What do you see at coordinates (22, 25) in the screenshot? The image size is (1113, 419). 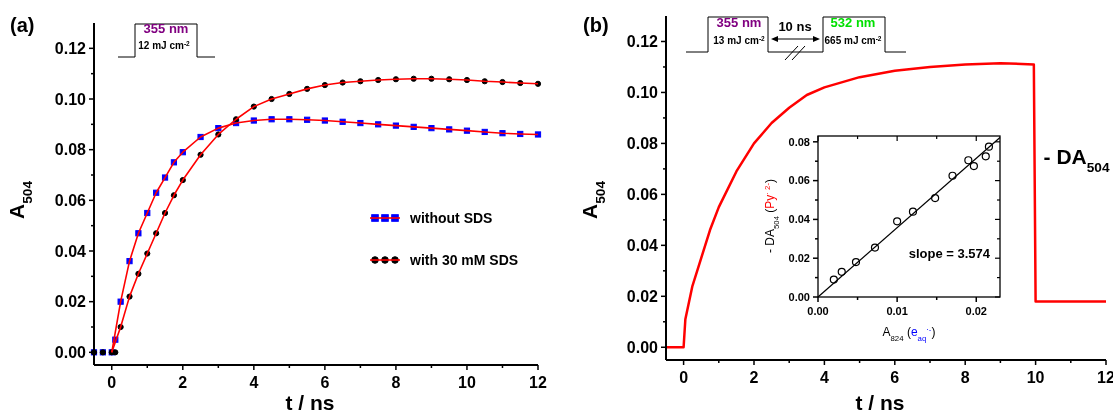 I see `chart-title: (a)` at bounding box center [22, 25].